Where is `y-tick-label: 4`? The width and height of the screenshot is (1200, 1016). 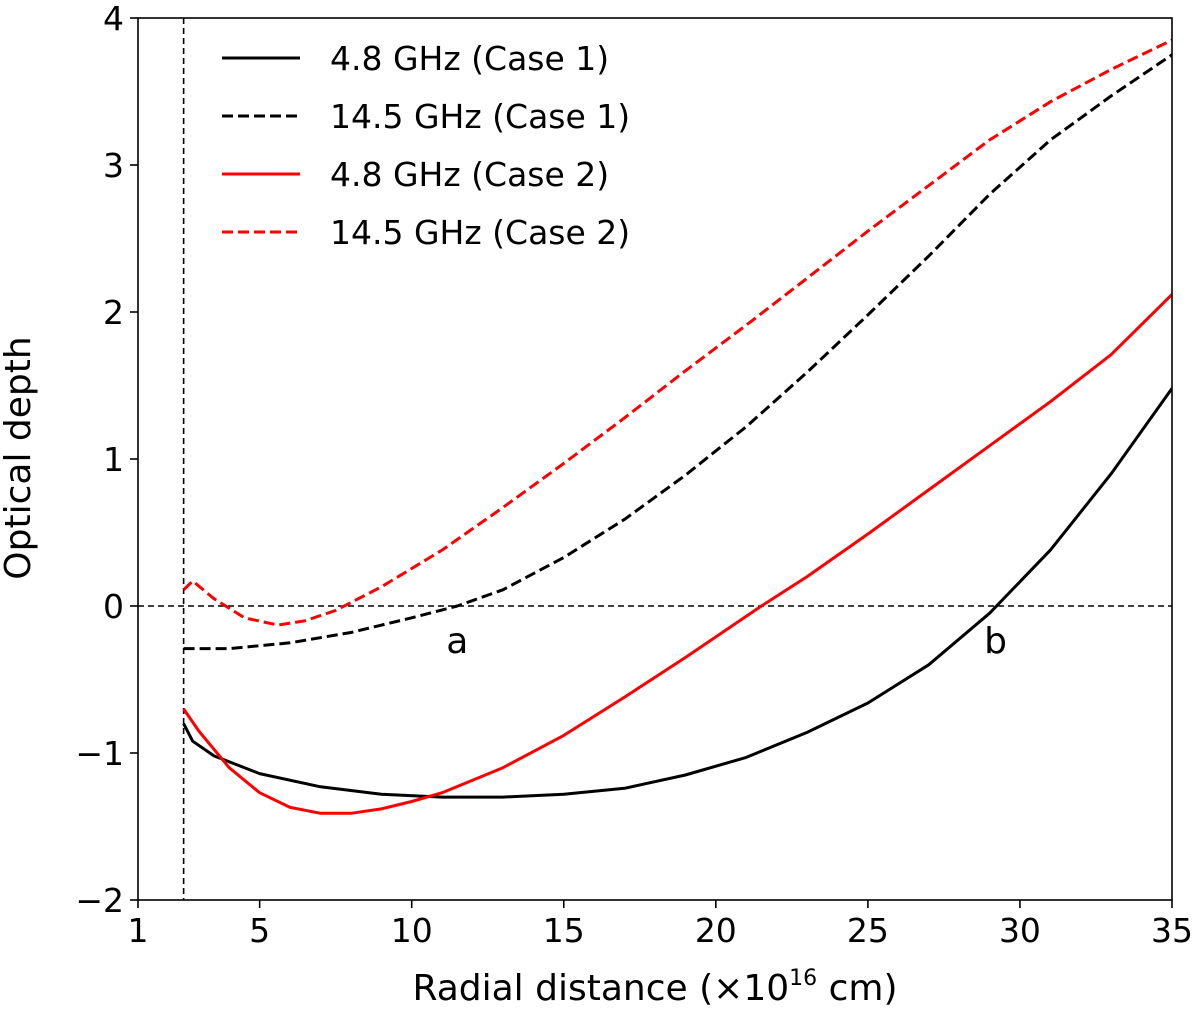 y-tick-label: 4 is located at coordinates (113, 19).